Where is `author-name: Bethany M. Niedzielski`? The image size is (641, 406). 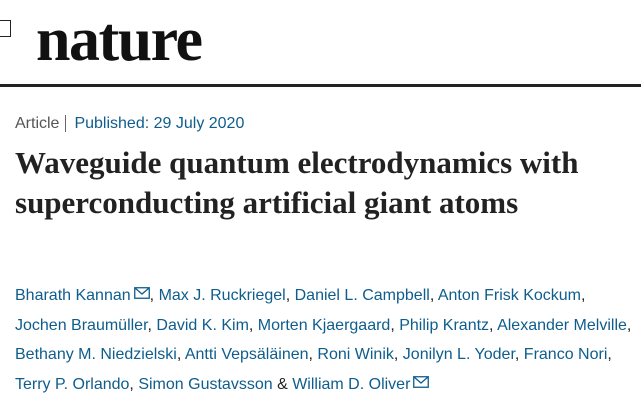 author-name: Bethany M. Niedzielski is located at coordinates (96, 354).